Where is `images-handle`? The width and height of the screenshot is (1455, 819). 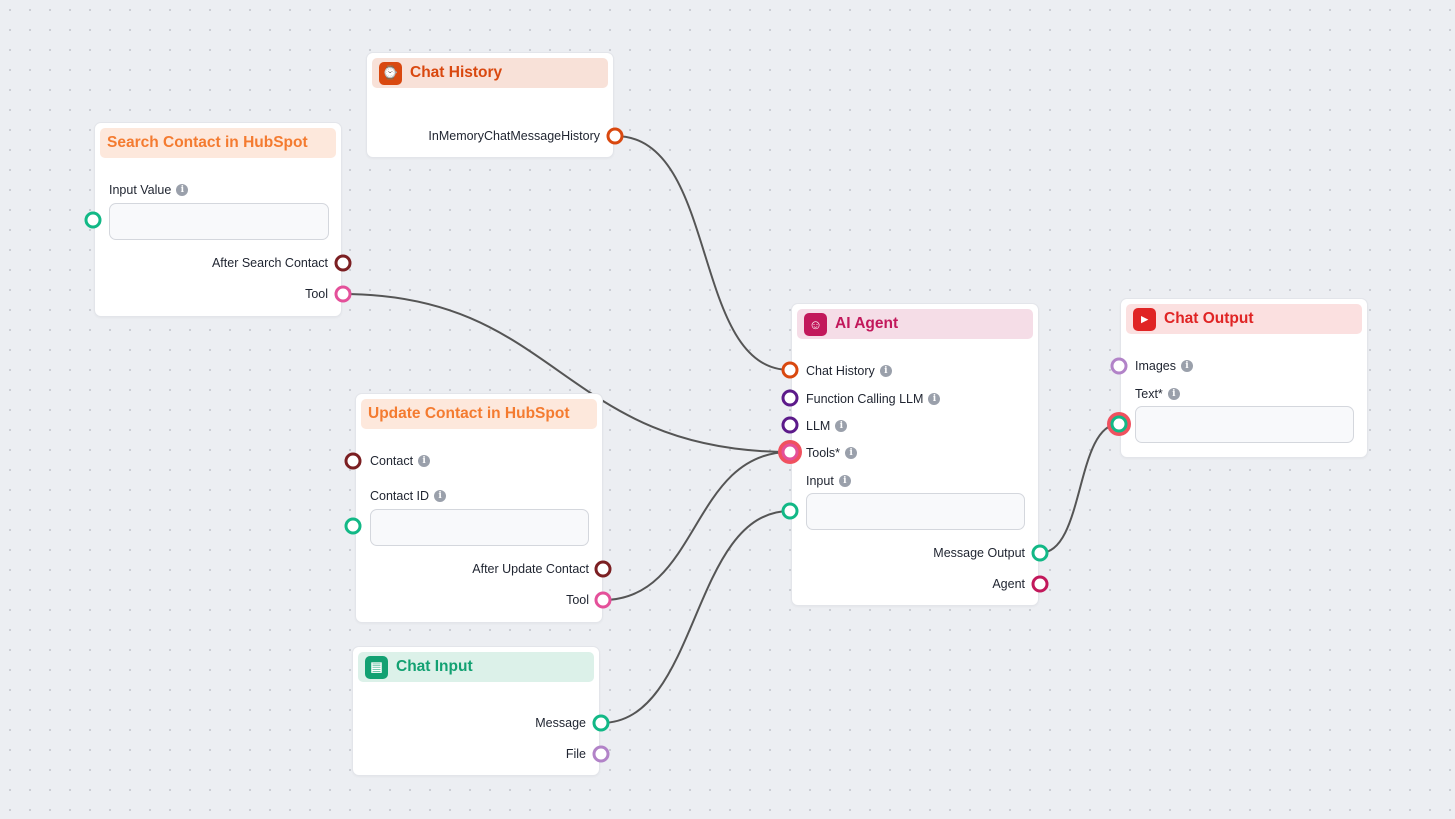
images-handle is located at coordinates (1119, 366).